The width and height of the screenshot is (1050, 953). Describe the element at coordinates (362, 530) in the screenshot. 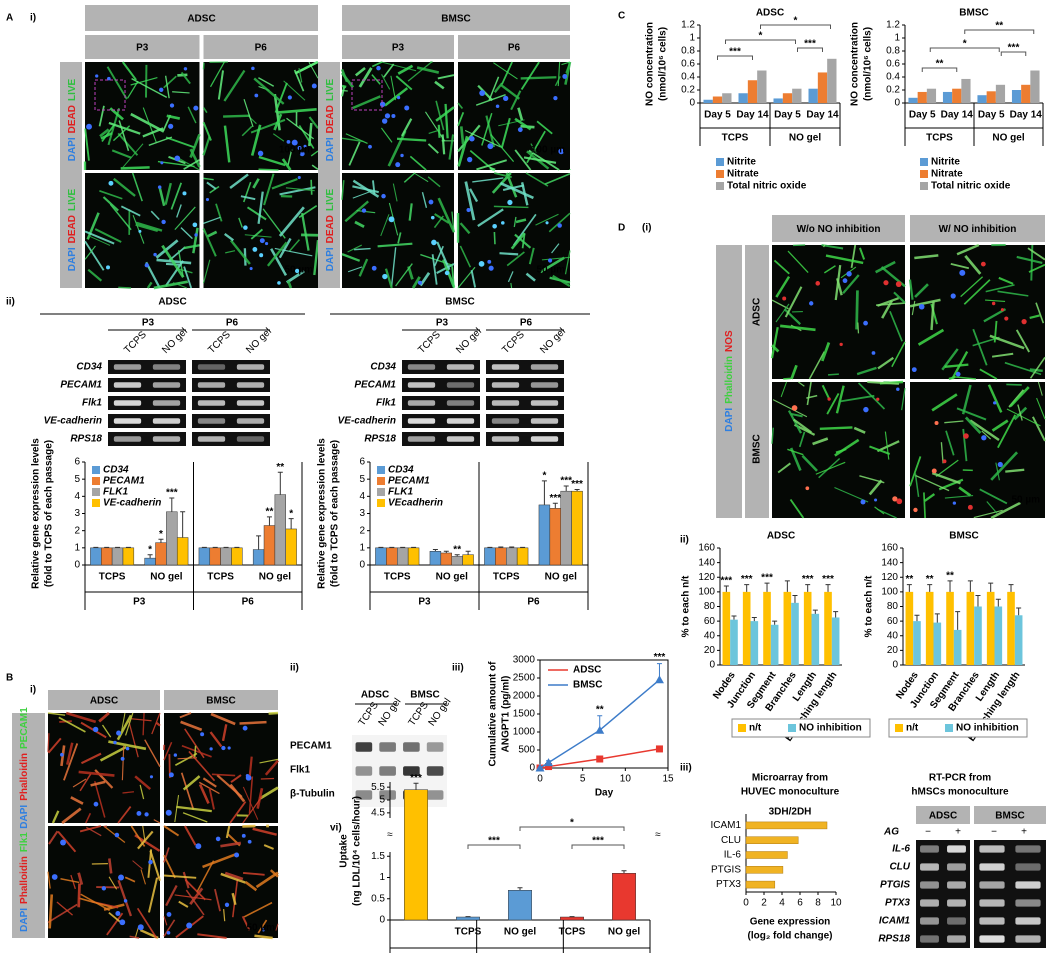

I see `y-tick-label: 2` at that location.